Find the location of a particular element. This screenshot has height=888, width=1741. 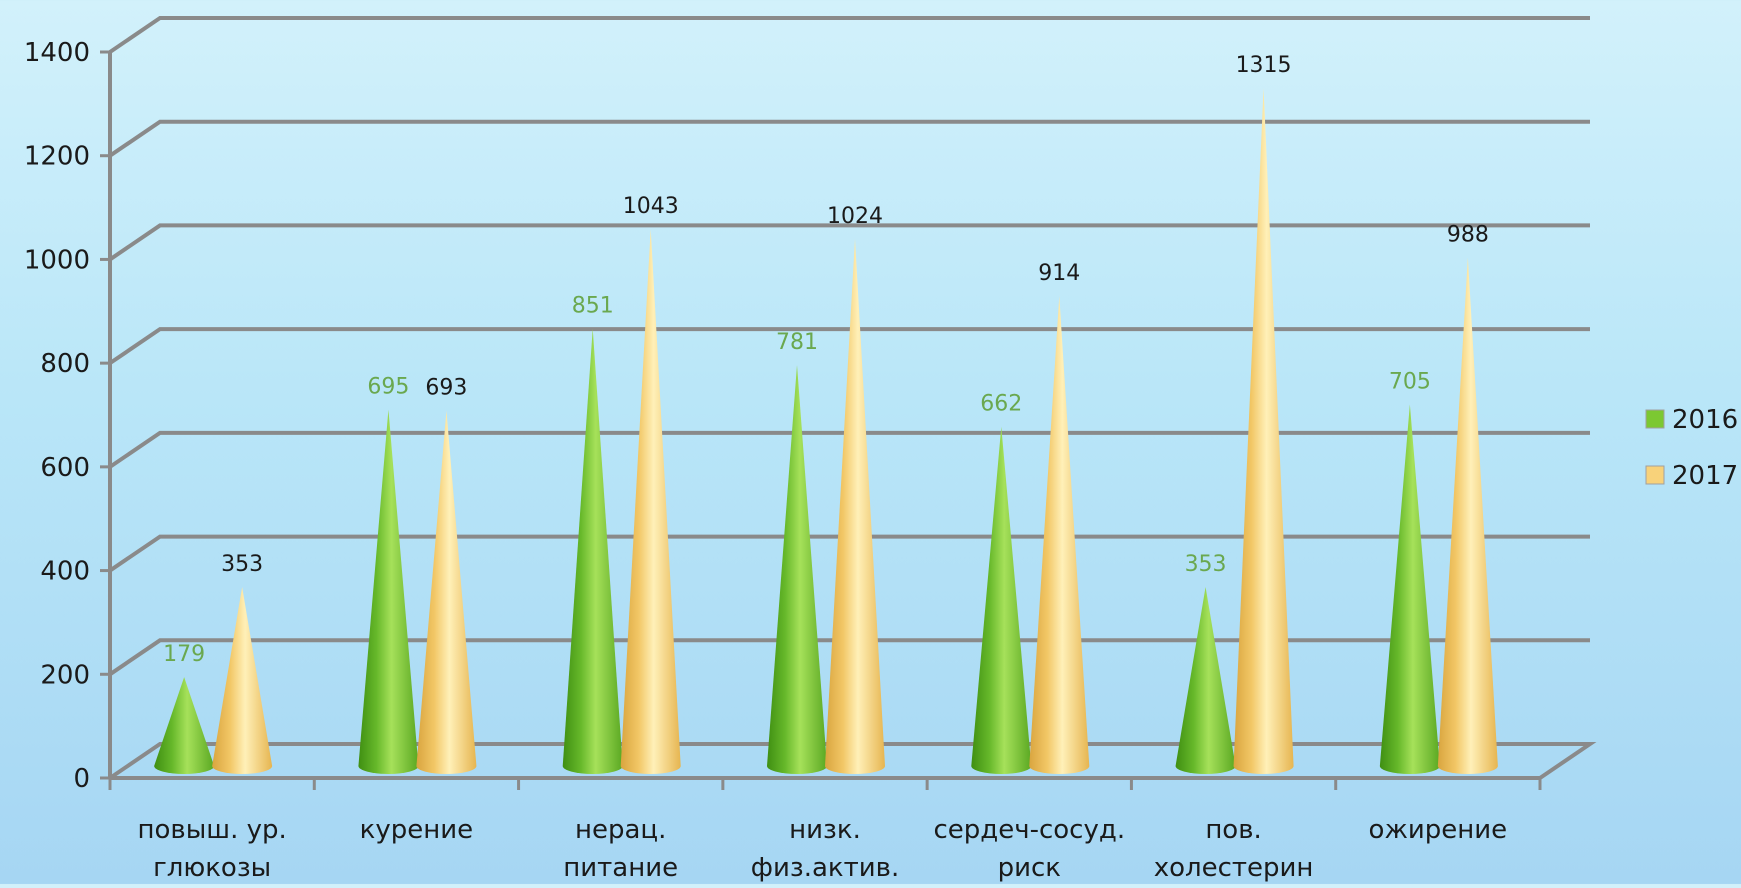

y-tick-label: 400 is located at coordinates (65, 572).